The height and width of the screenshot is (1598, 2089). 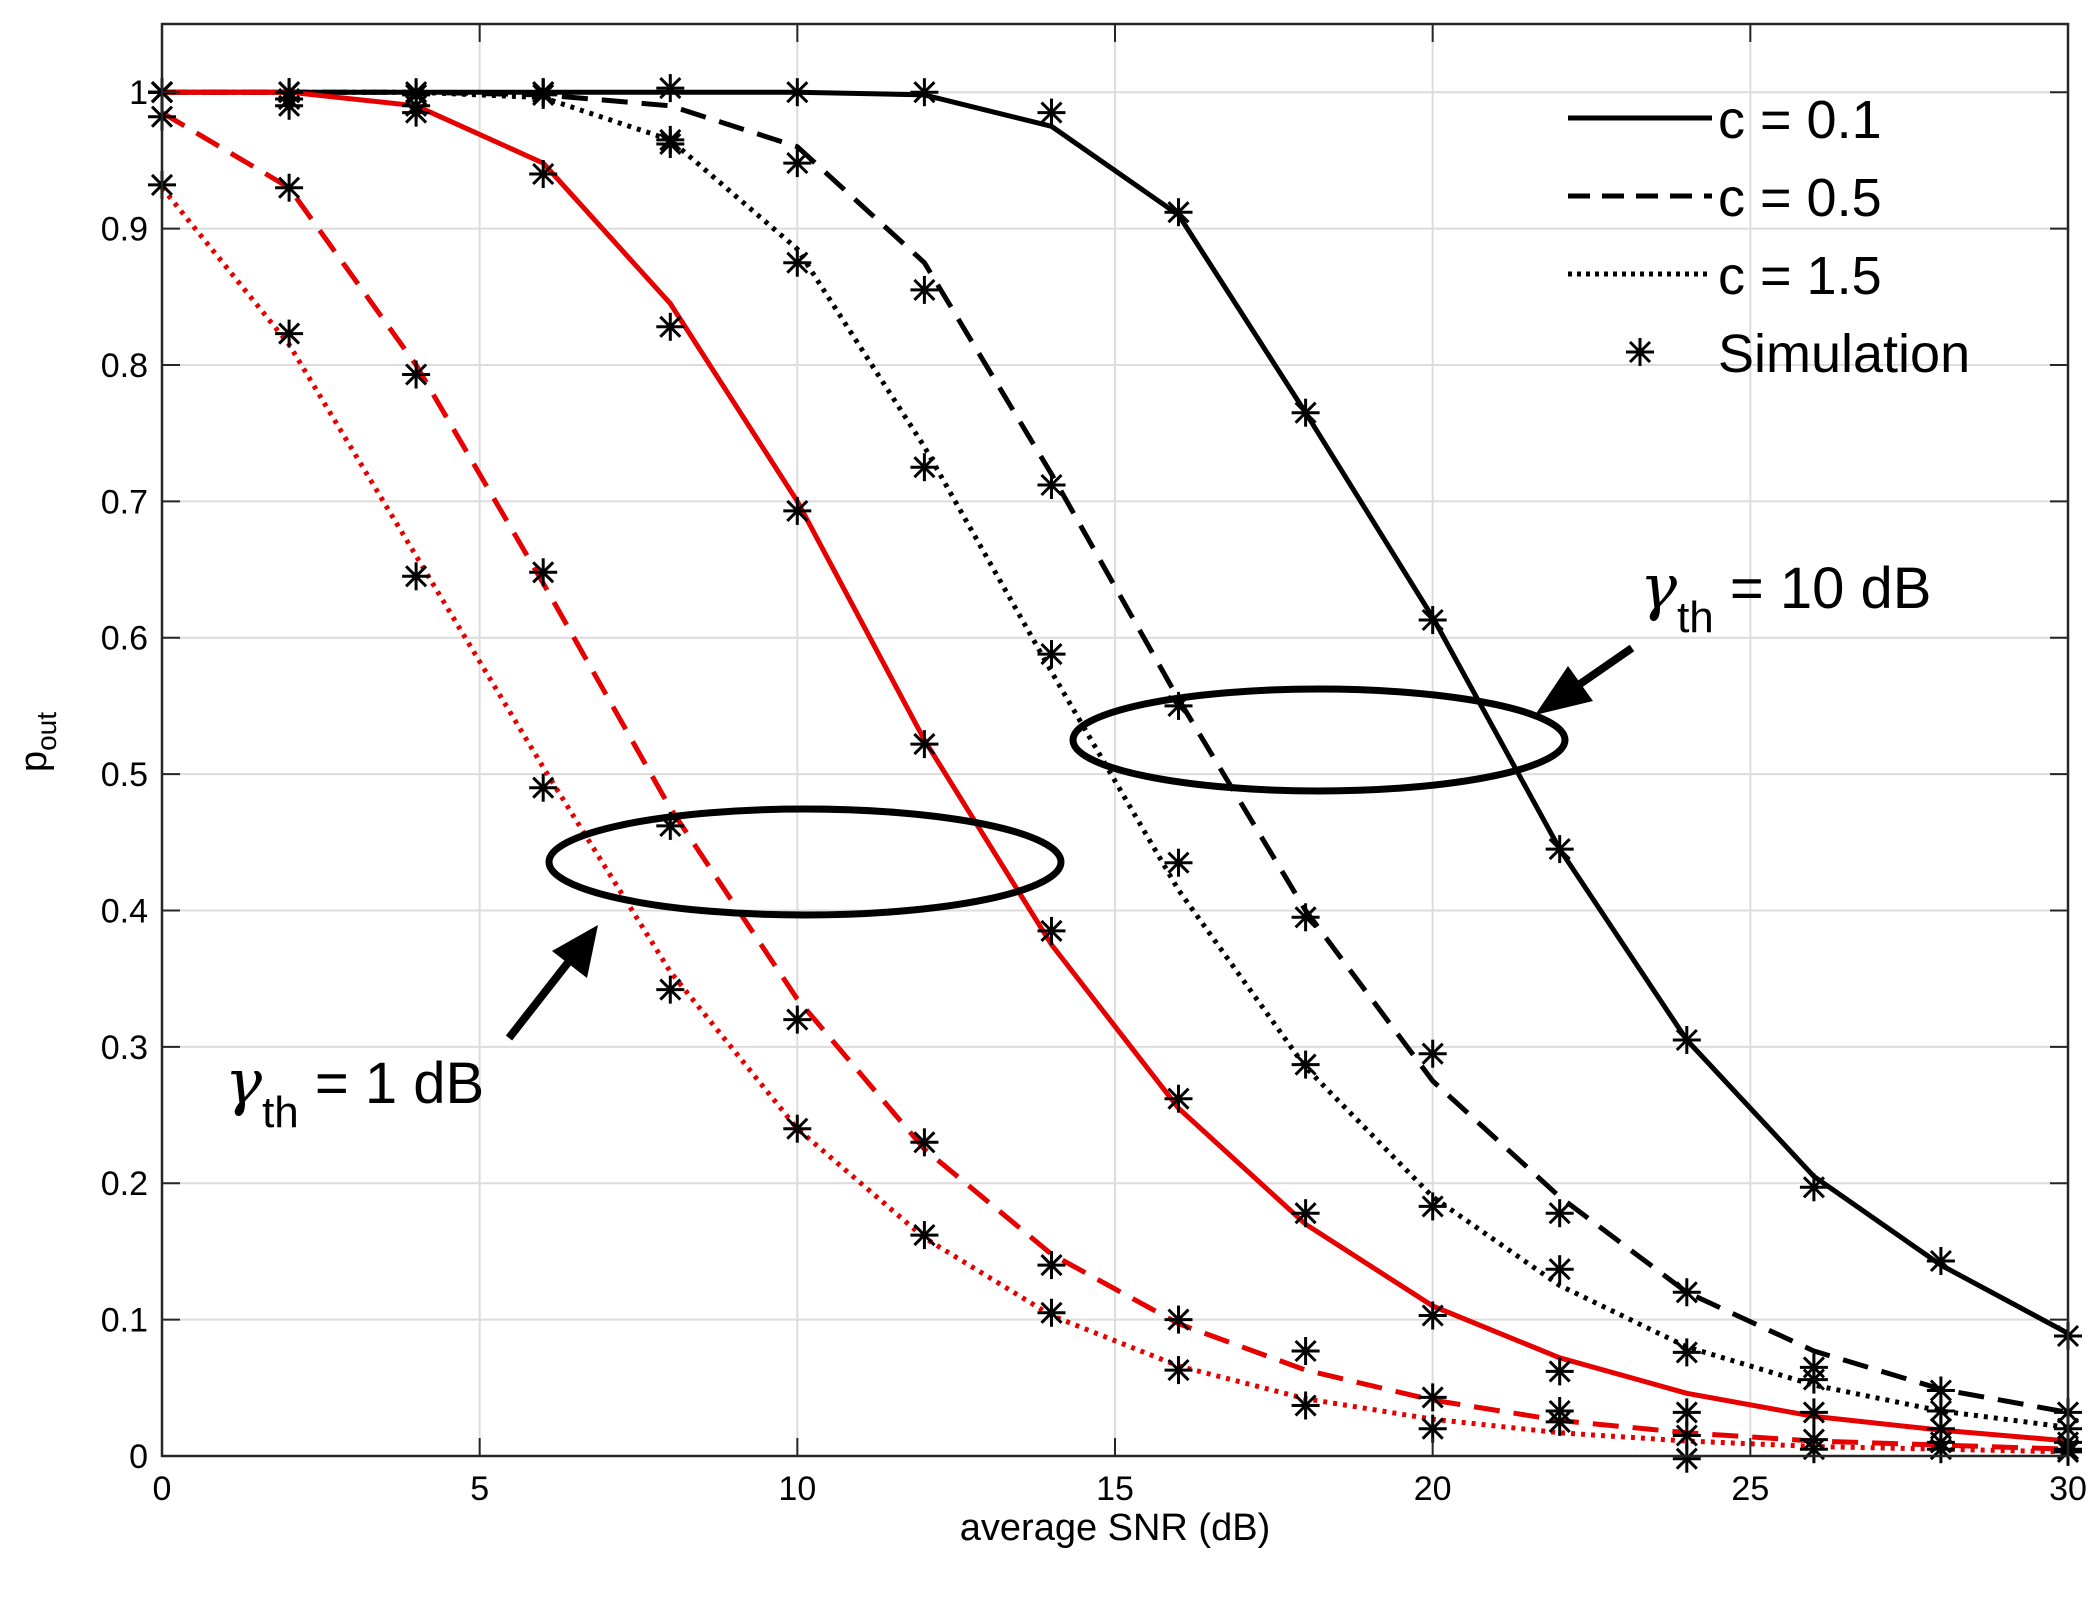 I want to click on ellipse-gamma-1db, so click(x=805, y=862).